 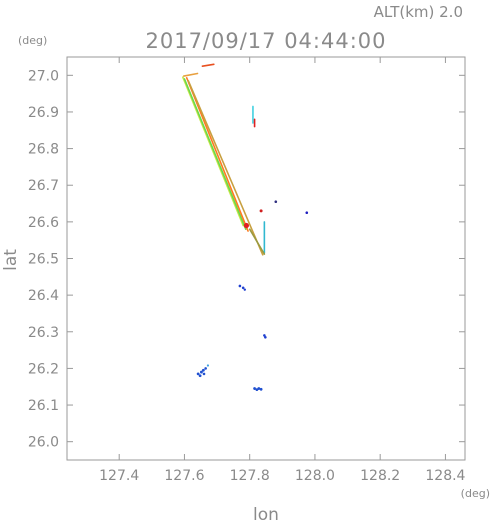 I want to click on y-tick-label: 26.1, so click(x=43, y=406).